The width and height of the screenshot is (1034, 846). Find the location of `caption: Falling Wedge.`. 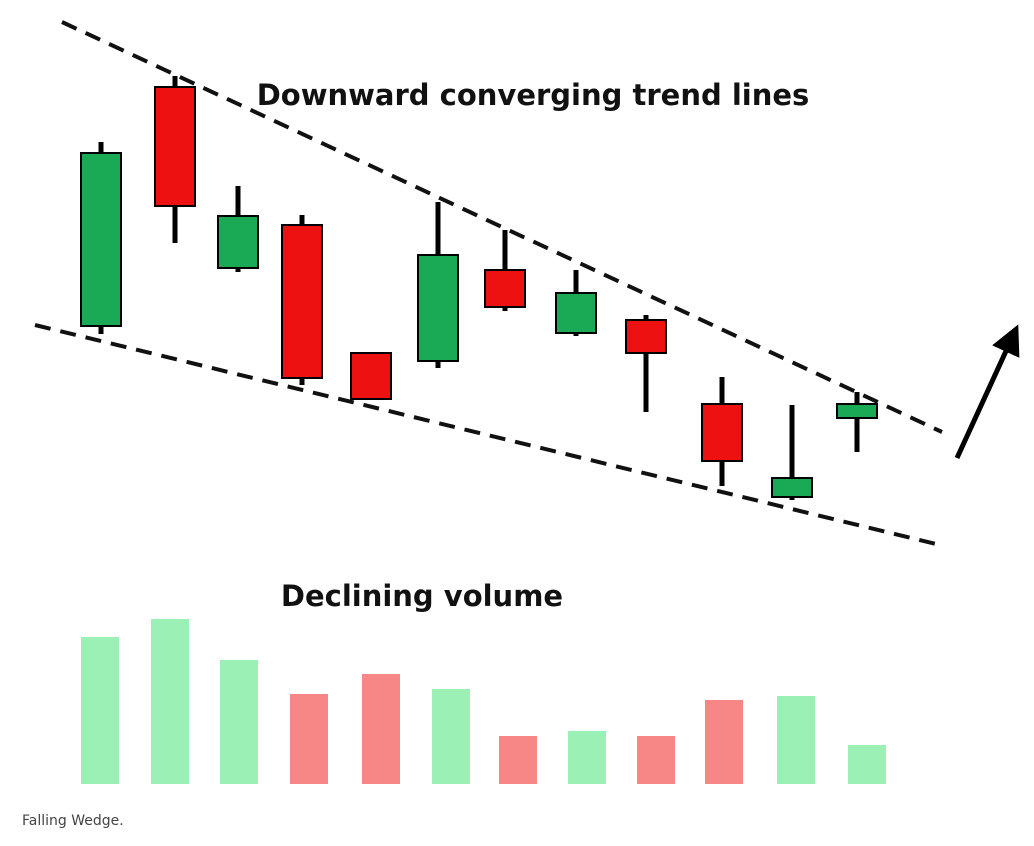

caption: Falling Wedge. is located at coordinates (73, 821).